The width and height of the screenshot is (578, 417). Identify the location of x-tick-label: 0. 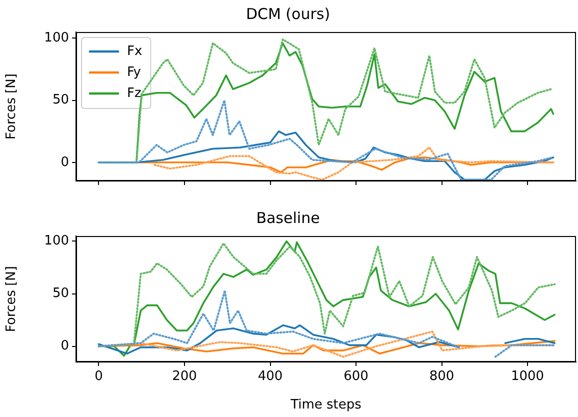
(98, 376).